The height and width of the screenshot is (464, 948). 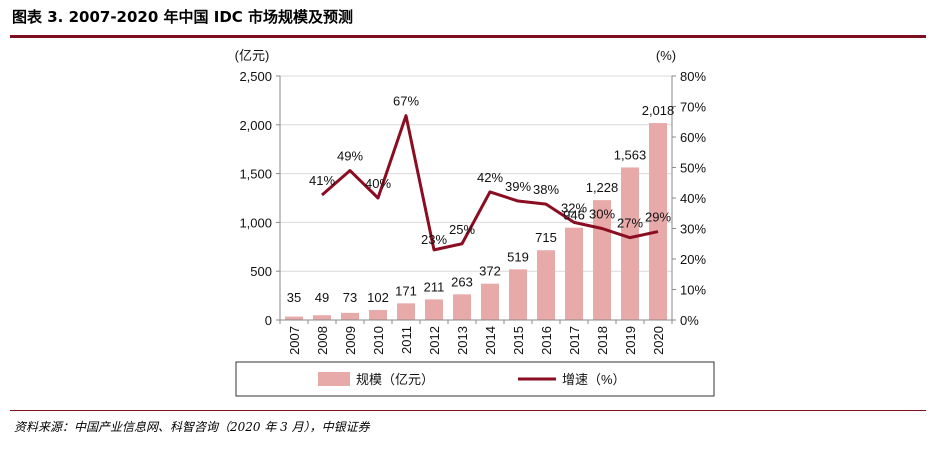 I want to click on legend-bar-swatch, so click(x=334, y=379).